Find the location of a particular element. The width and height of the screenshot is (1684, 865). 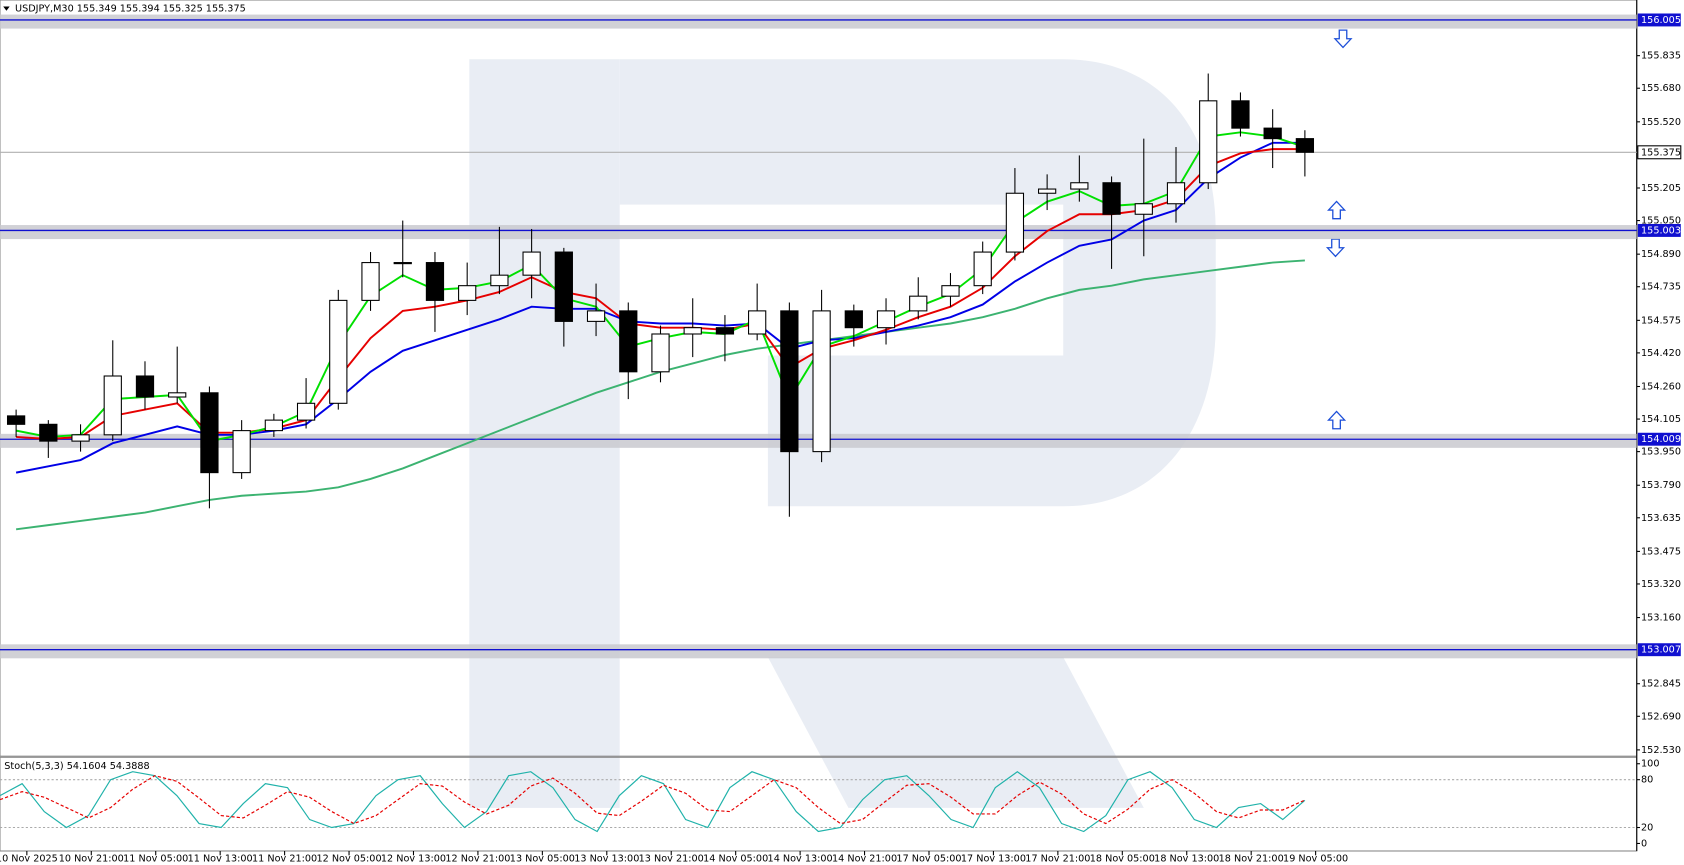

y-tick-label: 153.160 is located at coordinates (1661, 618).